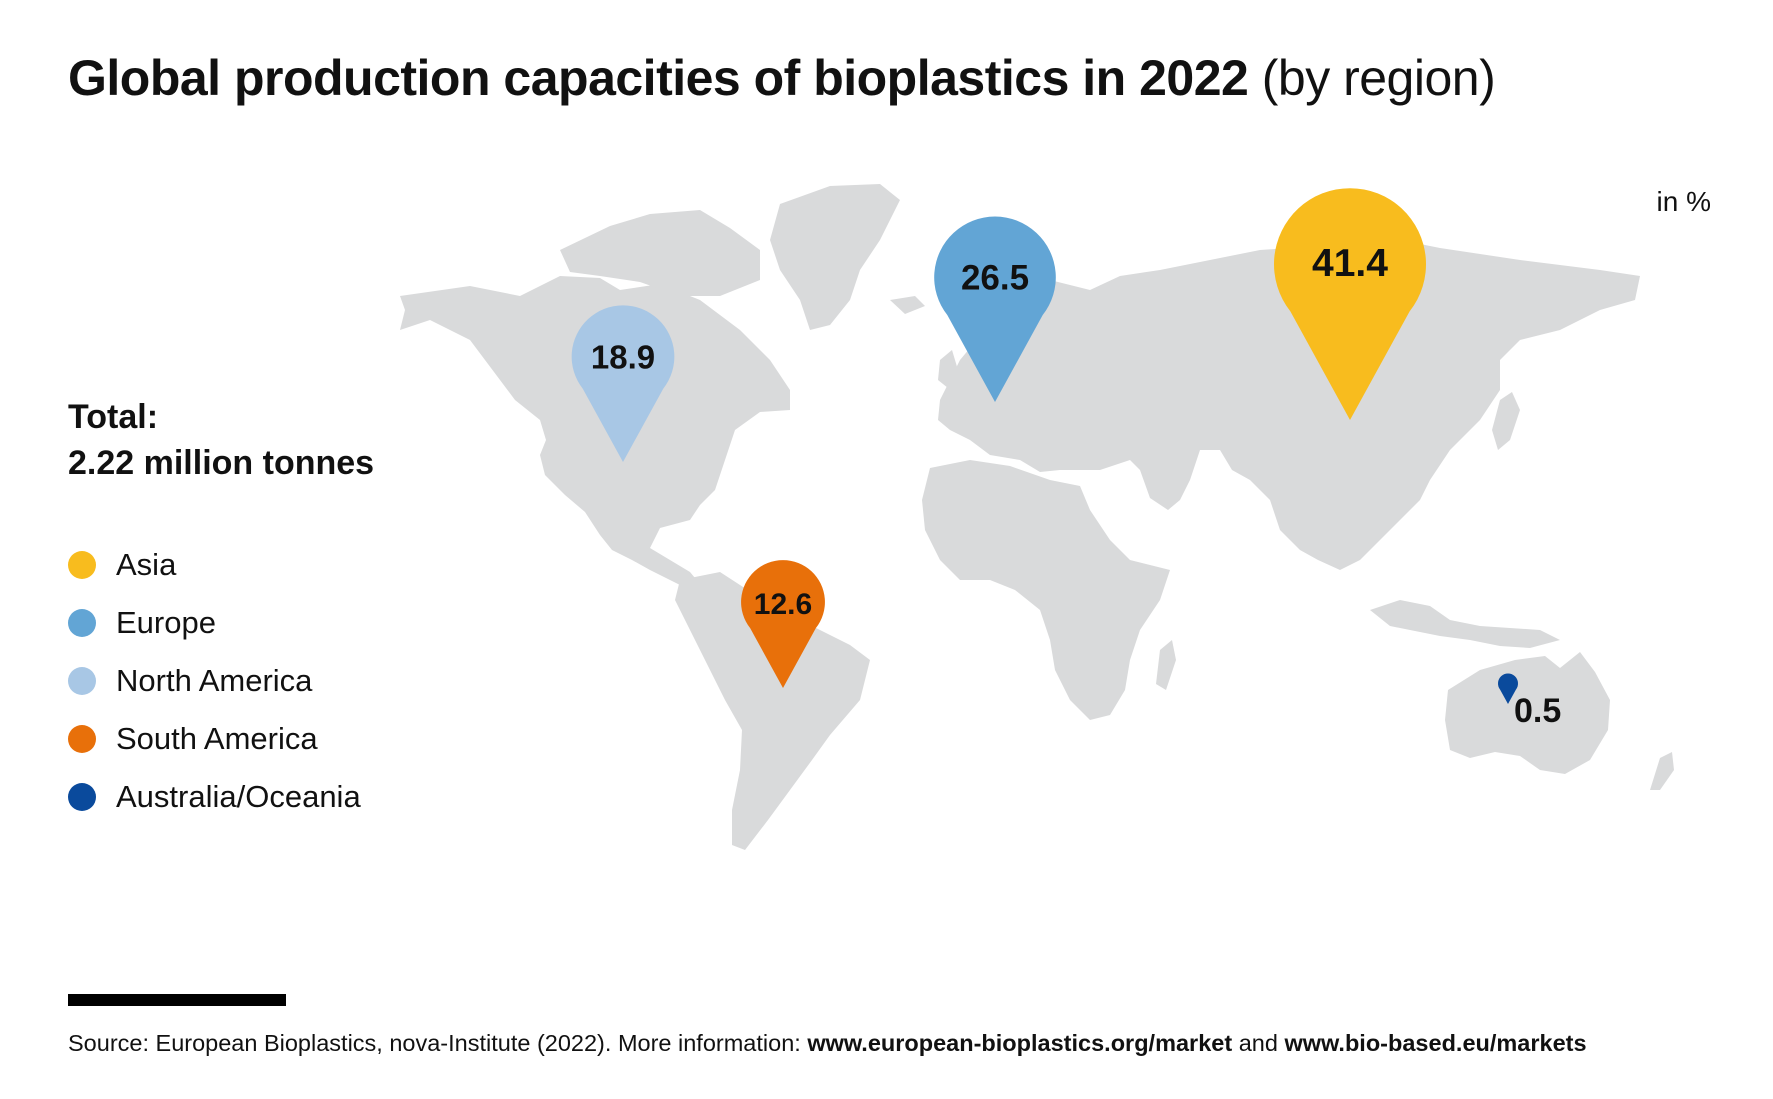 The height and width of the screenshot is (1099, 1773). Describe the element at coordinates (1465, 624) in the screenshot. I see `southeast-asia-islands` at that location.